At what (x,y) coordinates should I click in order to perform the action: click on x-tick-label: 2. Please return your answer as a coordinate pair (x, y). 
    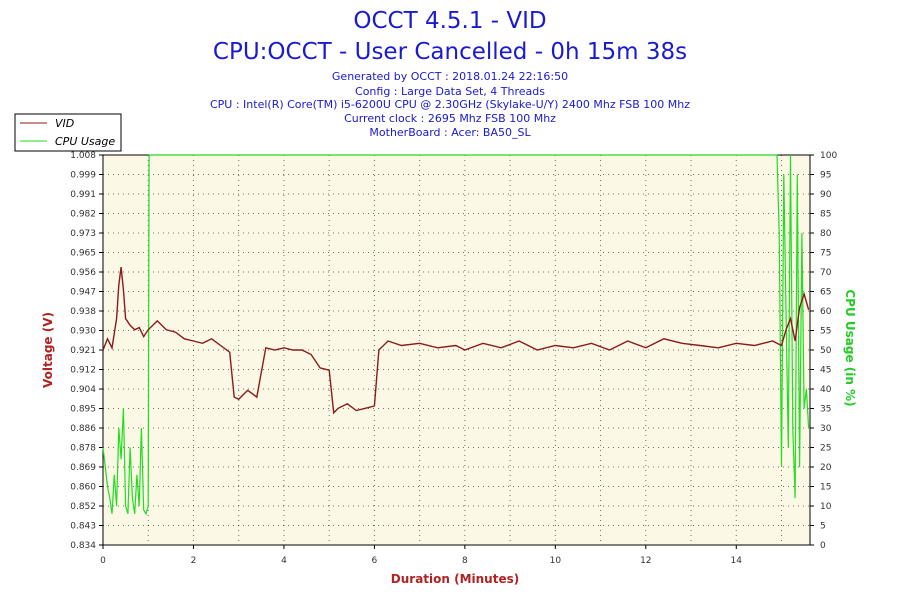
    Looking at the image, I should click on (194, 561).